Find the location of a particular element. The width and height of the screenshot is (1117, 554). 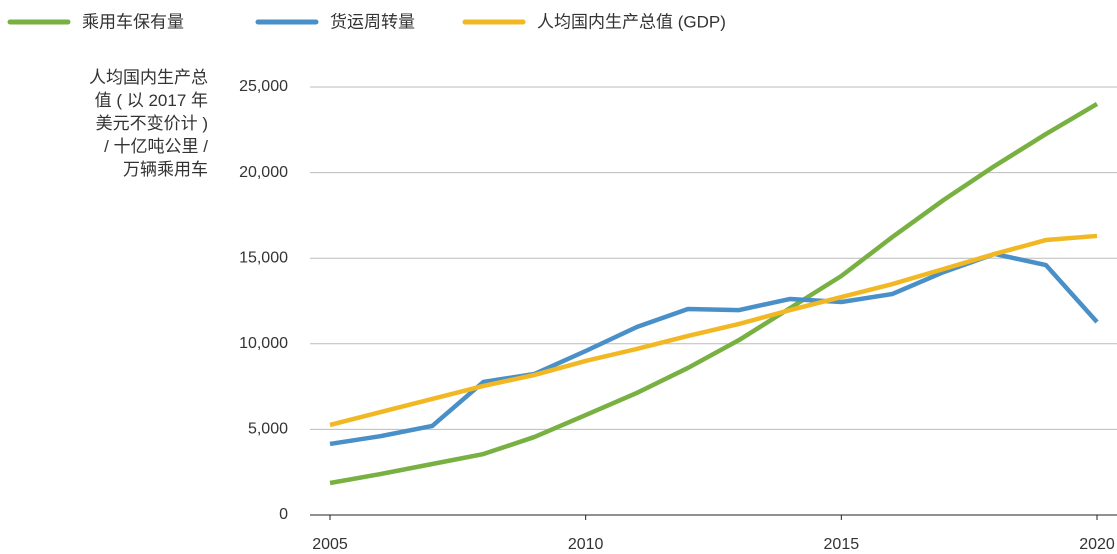

x-tick-label: 2020 is located at coordinates (1097, 544).